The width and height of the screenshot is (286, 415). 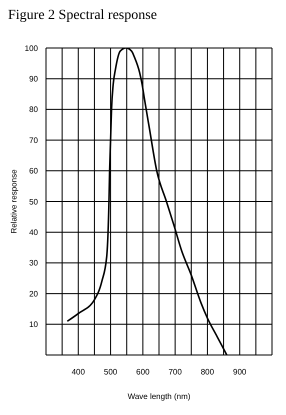 I want to click on y-tick-label: 70, so click(x=34, y=140).